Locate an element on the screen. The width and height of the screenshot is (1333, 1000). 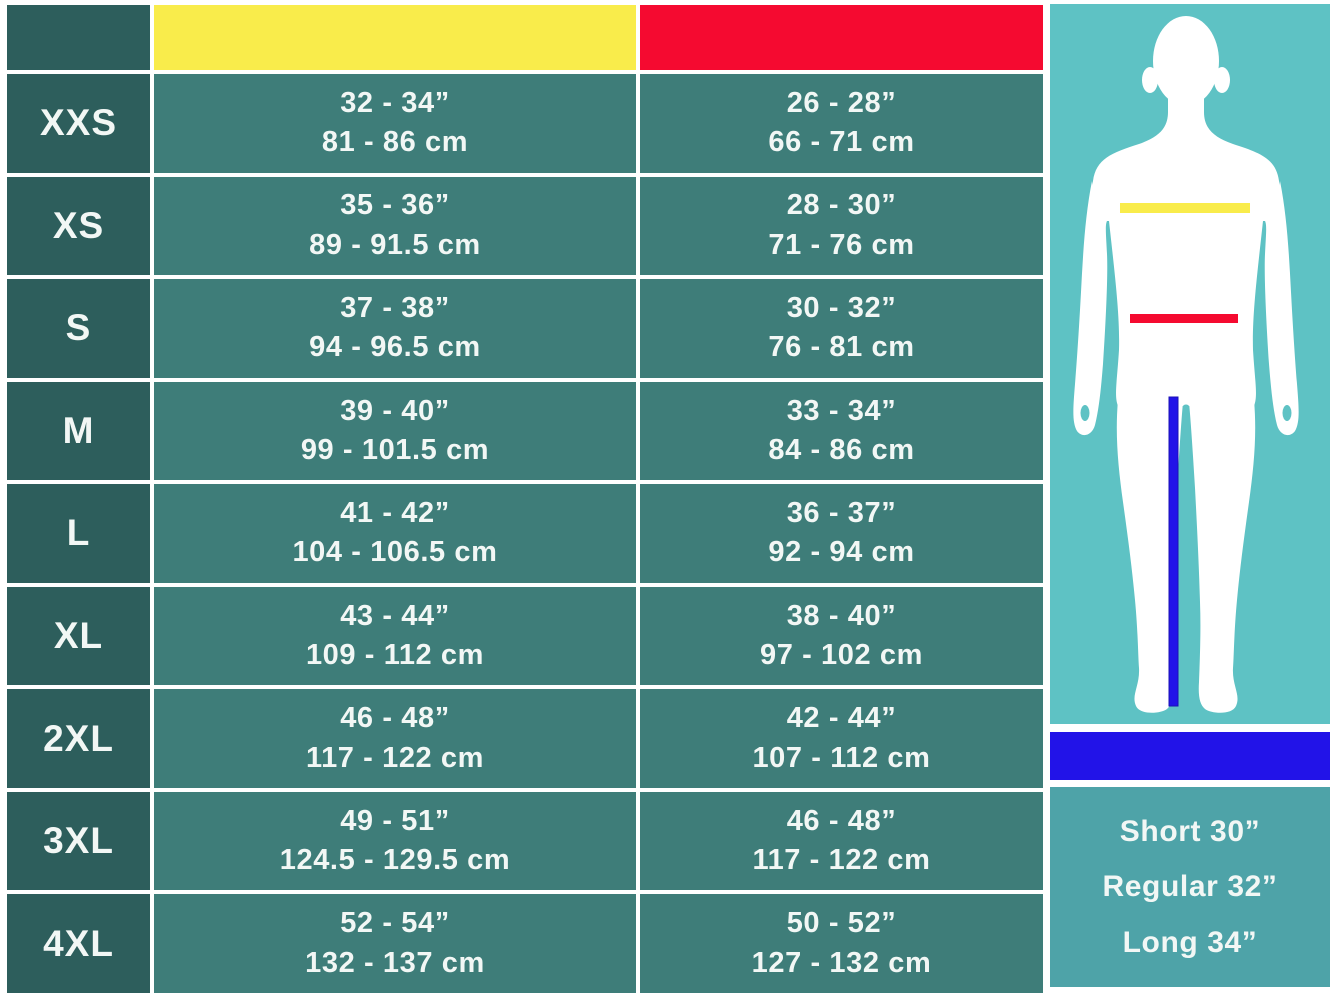
waist-value-cell: 50 - 52” 127 - 132 cm is located at coordinates (841, 943).